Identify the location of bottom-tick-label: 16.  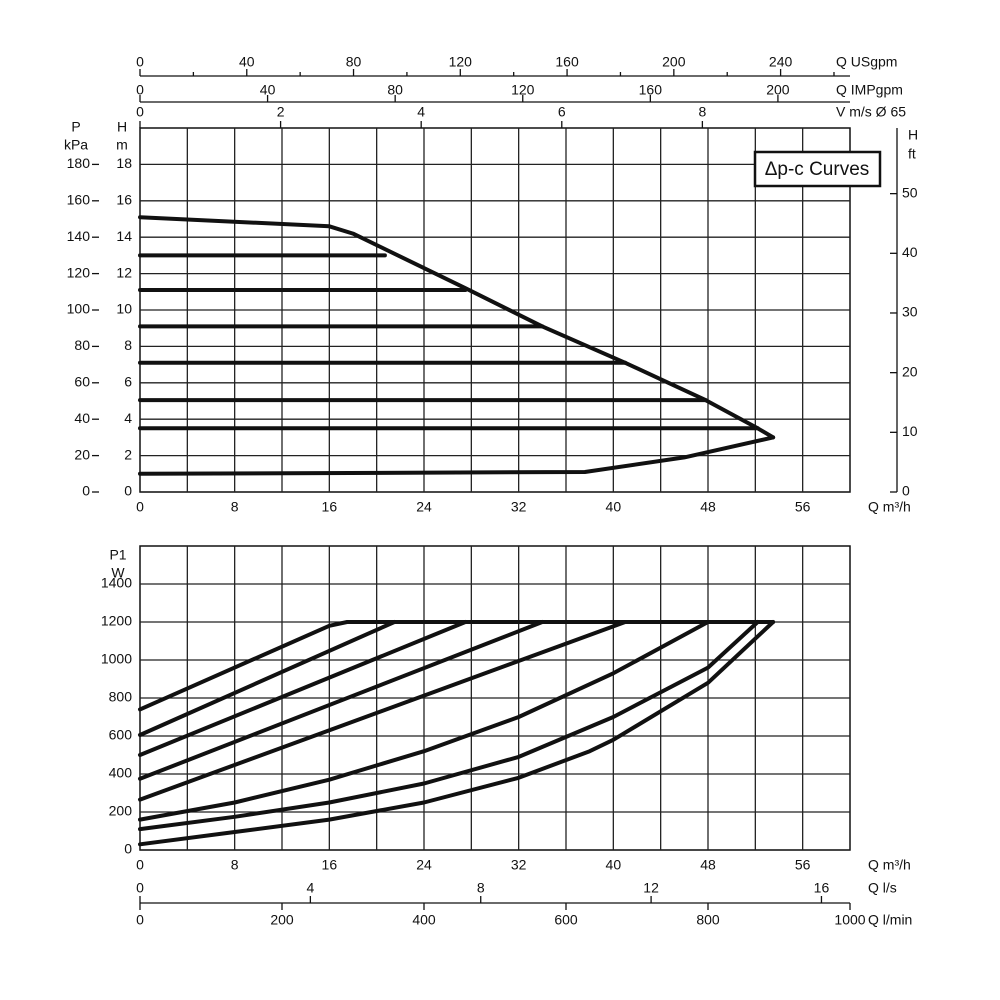
(822, 888).